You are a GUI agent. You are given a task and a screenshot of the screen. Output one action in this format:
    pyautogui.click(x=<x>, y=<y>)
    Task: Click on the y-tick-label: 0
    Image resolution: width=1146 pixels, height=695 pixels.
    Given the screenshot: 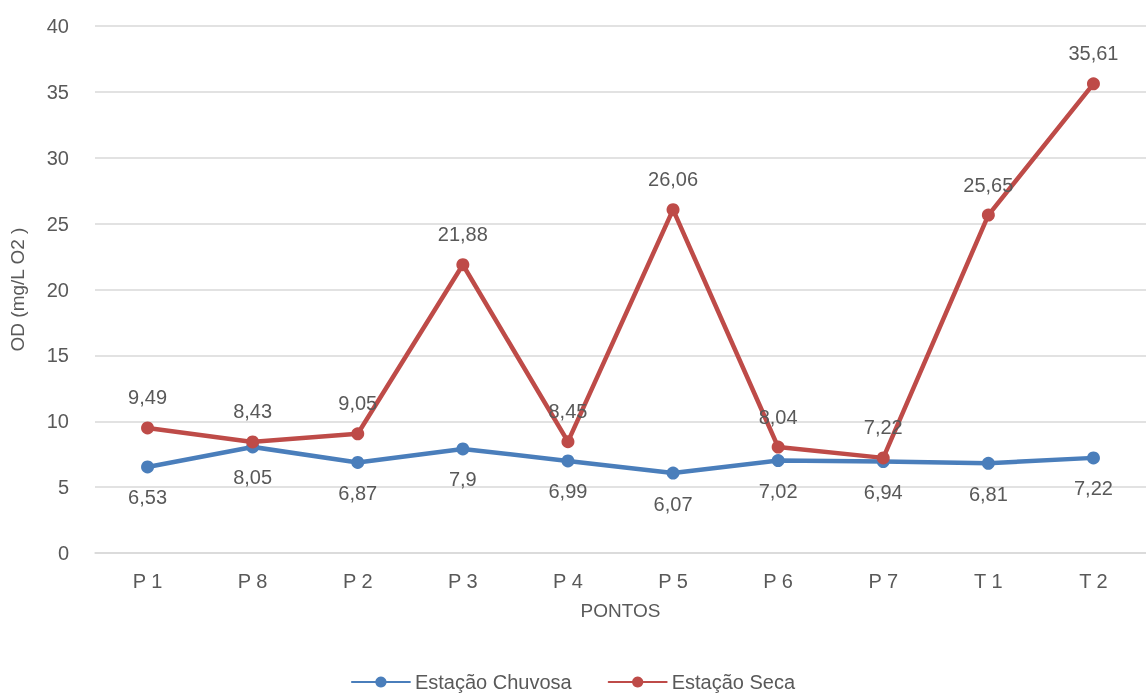 What is the action you would take?
    pyautogui.click(x=63, y=553)
    